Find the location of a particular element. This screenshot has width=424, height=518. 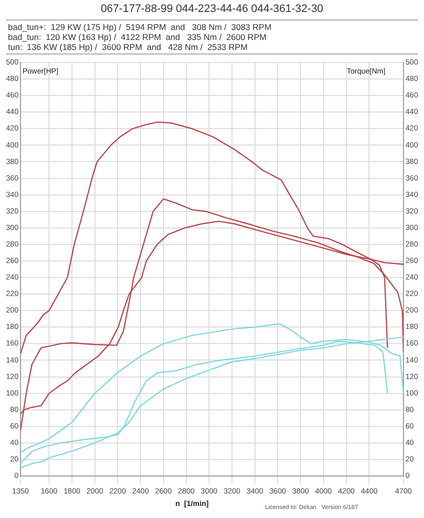

text: tun: 136 KW (185 Hp) / 3600 RPM and 428 Nm / 2533 RPM is located at coordinates (128, 47).